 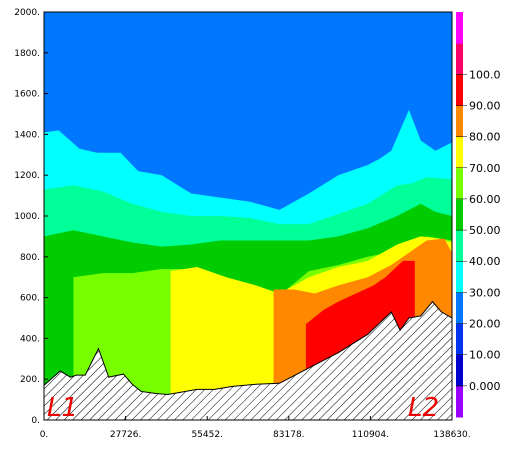 What do you see at coordinates (62, 408) in the screenshot?
I see `end-label-left: L1` at bounding box center [62, 408].